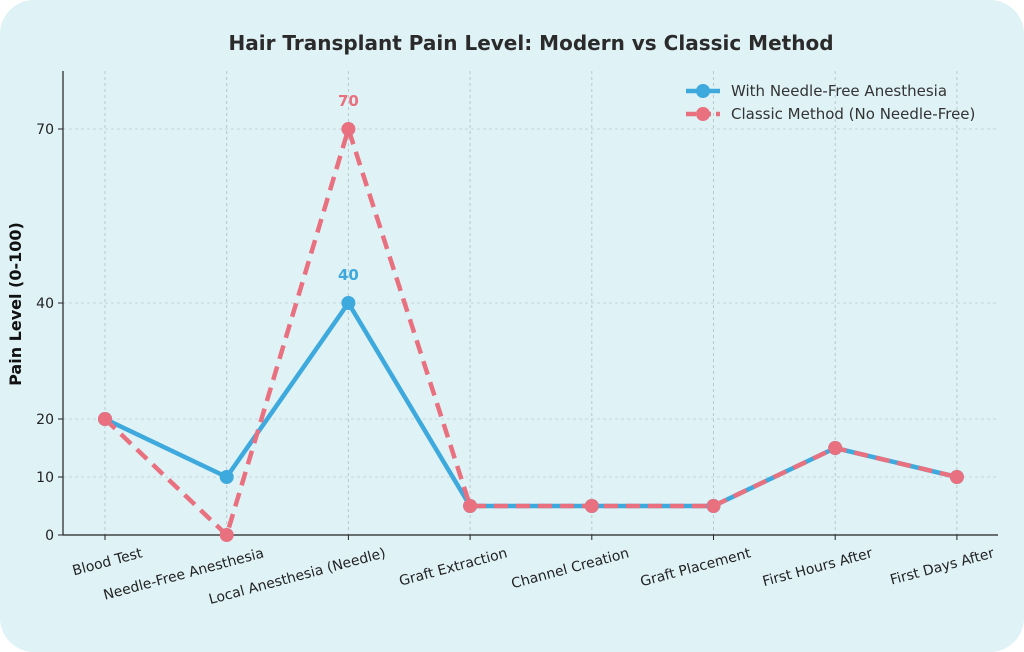 This screenshot has height=652, width=1024. Describe the element at coordinates (45, 420) in the screenshot. I see `y-tick-label: 20` at that location.